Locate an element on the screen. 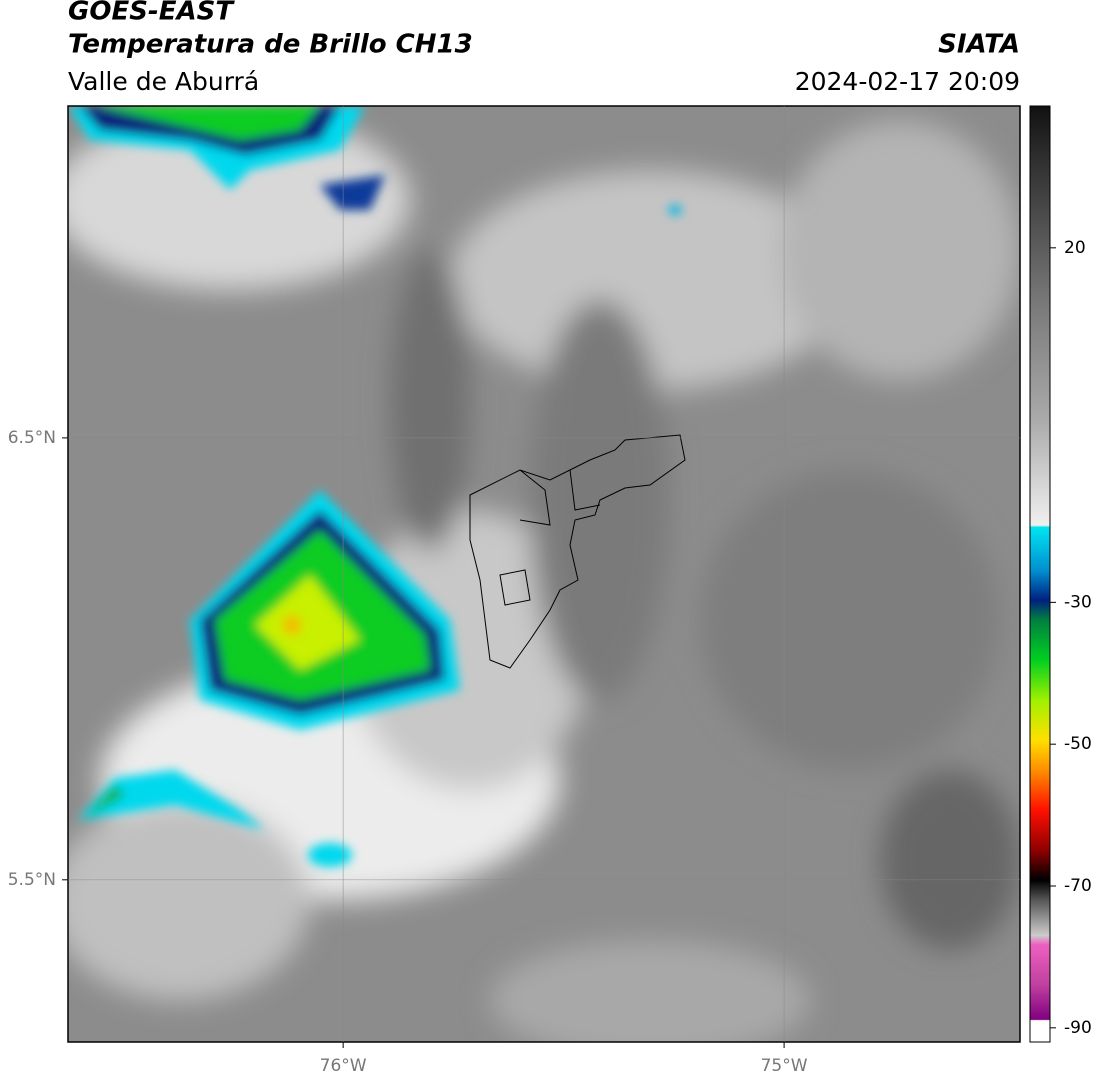 The width and height of the screenshot is (1094, 1082). colorbar-tick-label: -70 is located at coordinates (1078, 886).